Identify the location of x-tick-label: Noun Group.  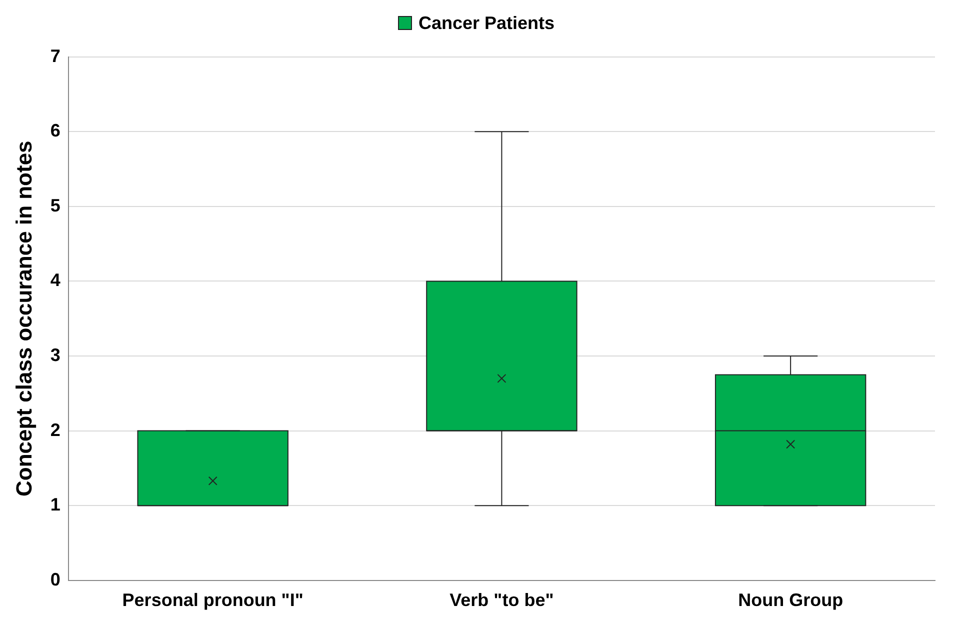
(791, 600).